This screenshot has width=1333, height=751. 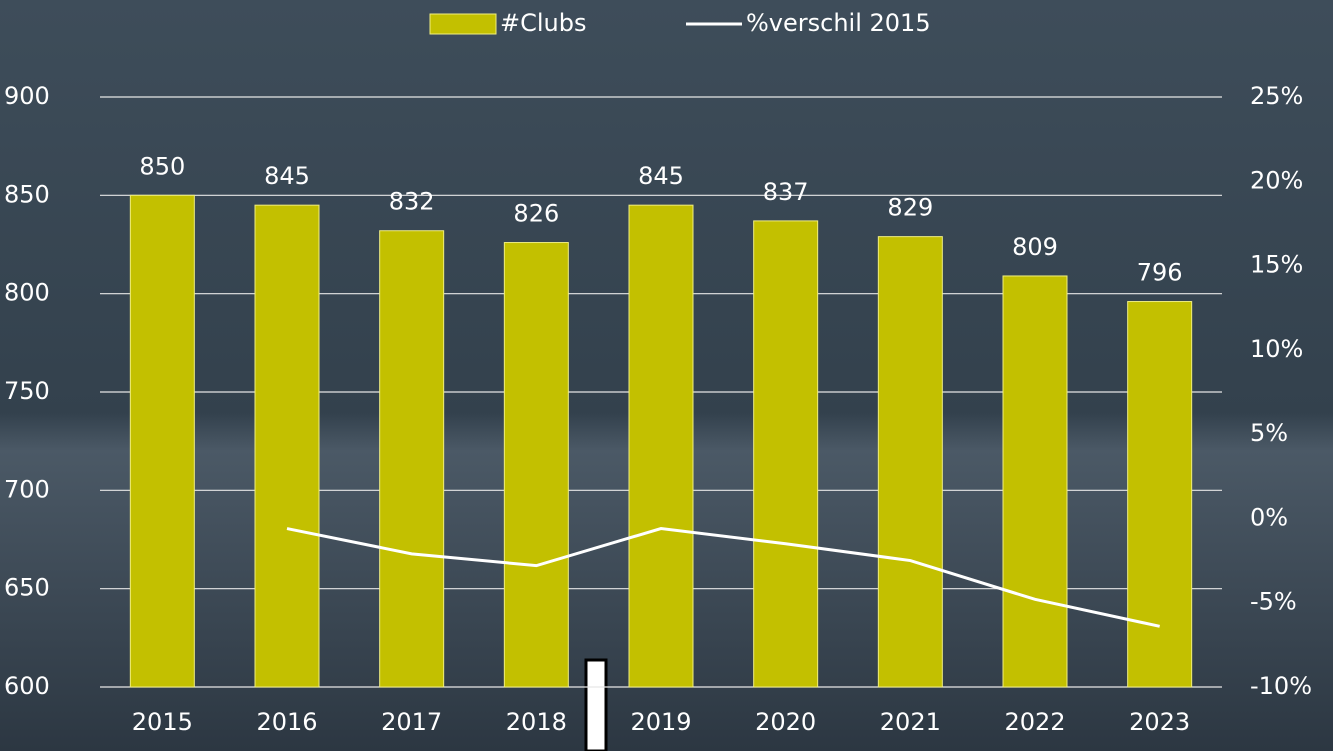 What do you see at coordinates (1160, 273) in the screenshot?
I see `data-label: 796` at bounding box center [1160, 273].